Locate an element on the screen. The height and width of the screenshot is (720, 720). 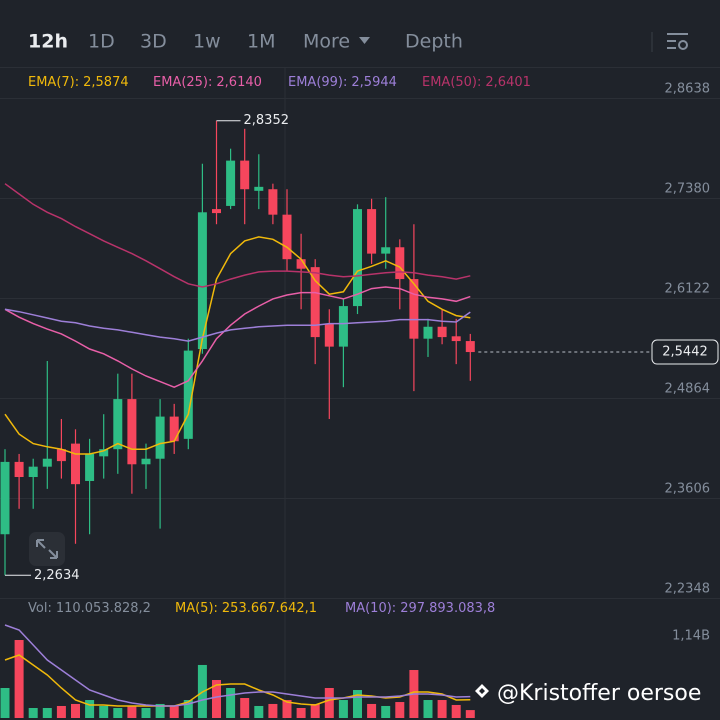
legend-entry: MA(5): 253.667.642,1 is located at coordinates (246, 608).